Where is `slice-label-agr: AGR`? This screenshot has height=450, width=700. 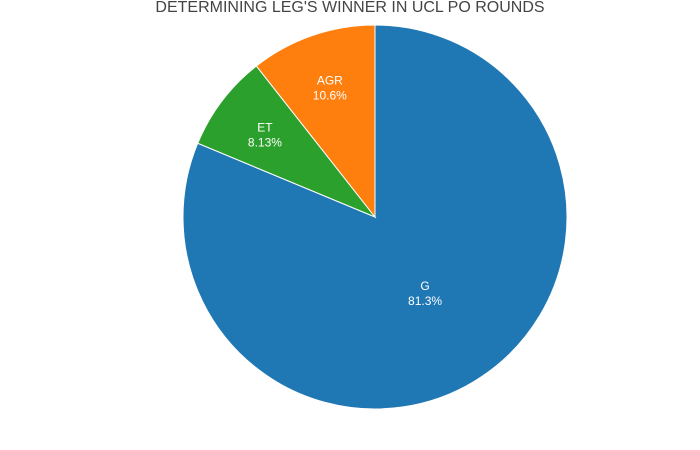 slice-label-agr: AGR is located at coordinates (330, 80).